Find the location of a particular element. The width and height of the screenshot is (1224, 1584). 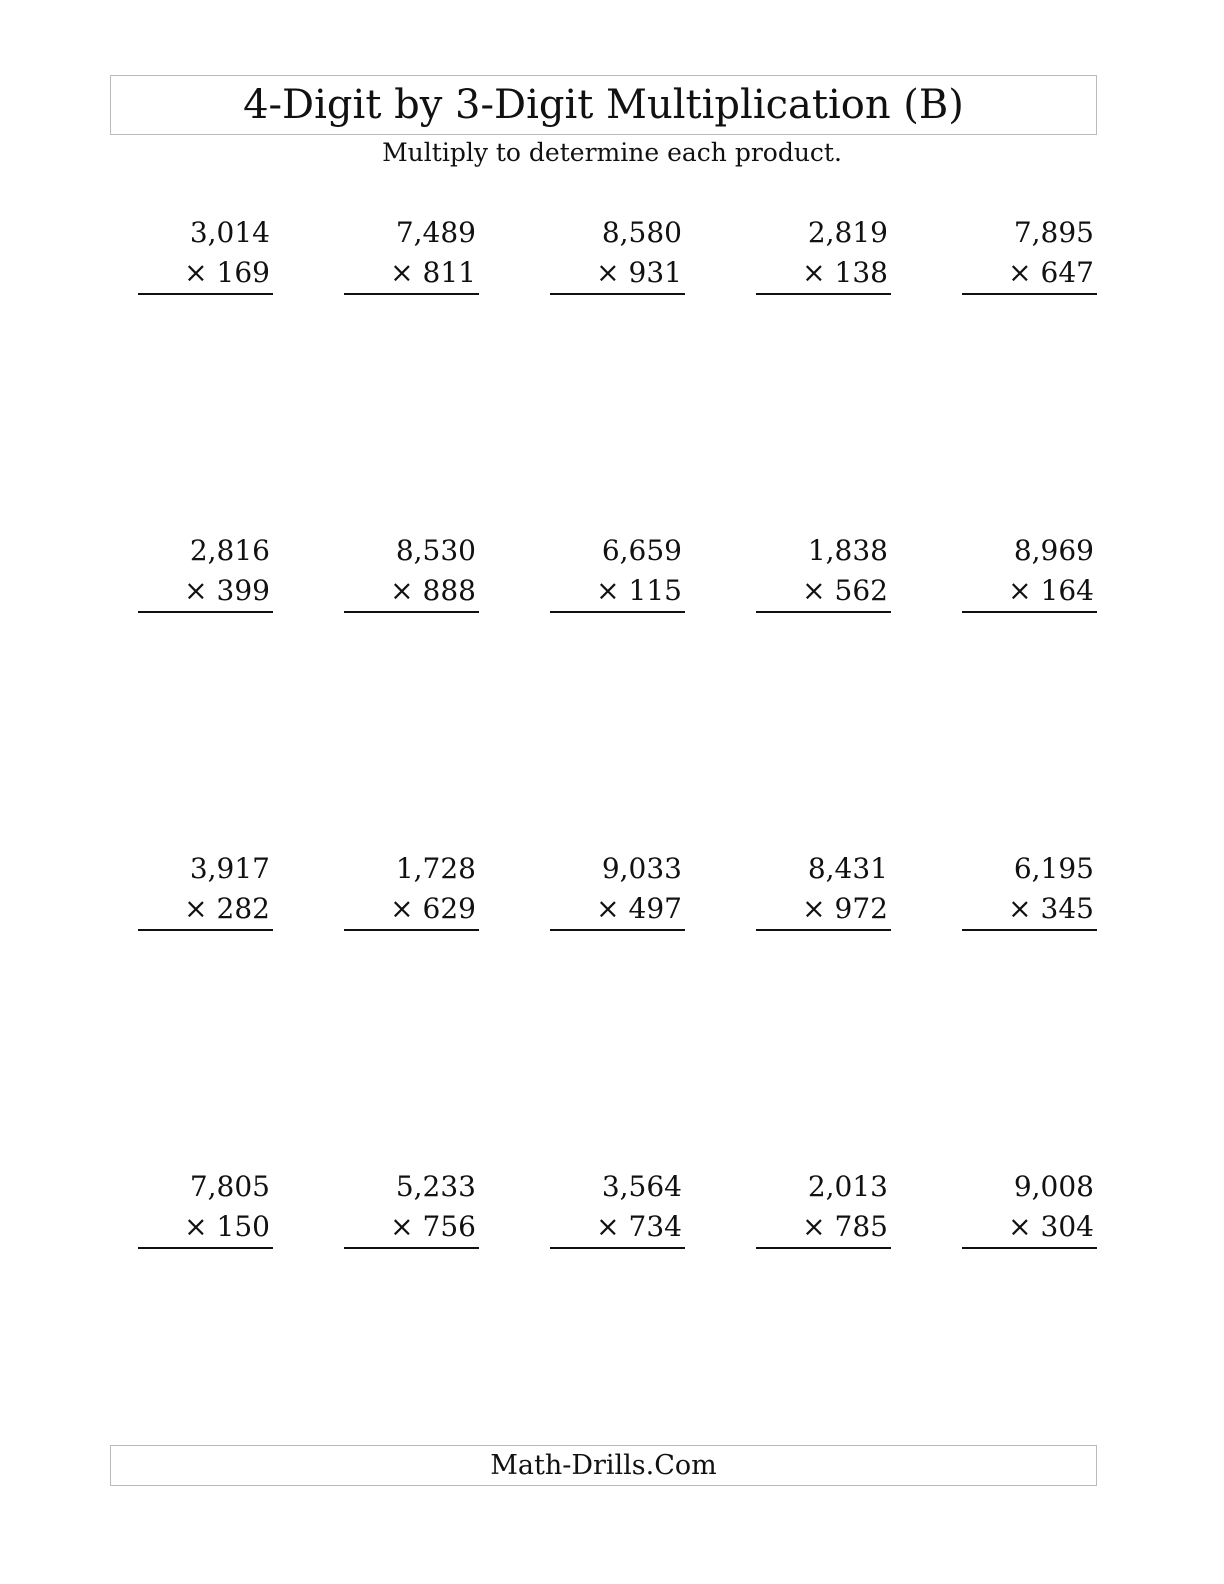

problem: 3,917 × 282 is located at coordinates (205, 890).